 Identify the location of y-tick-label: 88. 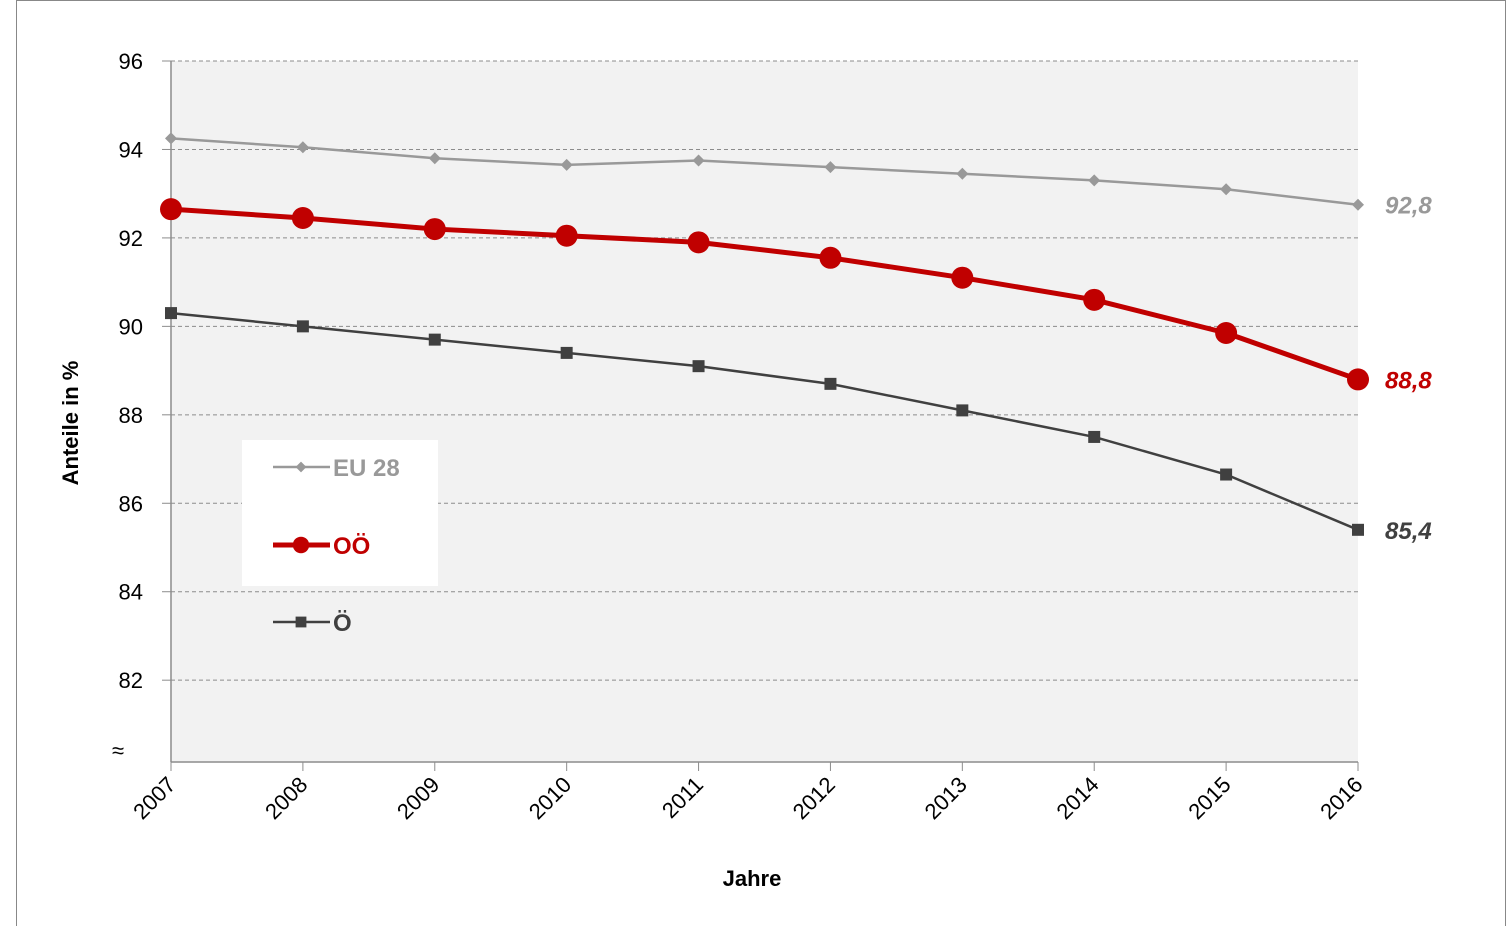
(131, 415).